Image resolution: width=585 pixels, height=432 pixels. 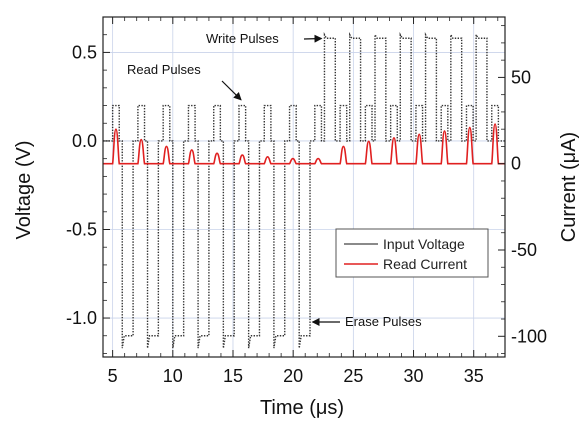 What do you see at coordinates (173, 376) in the screenshot?
I see `x-tick-label: 10` at bounding box center [173, 376].